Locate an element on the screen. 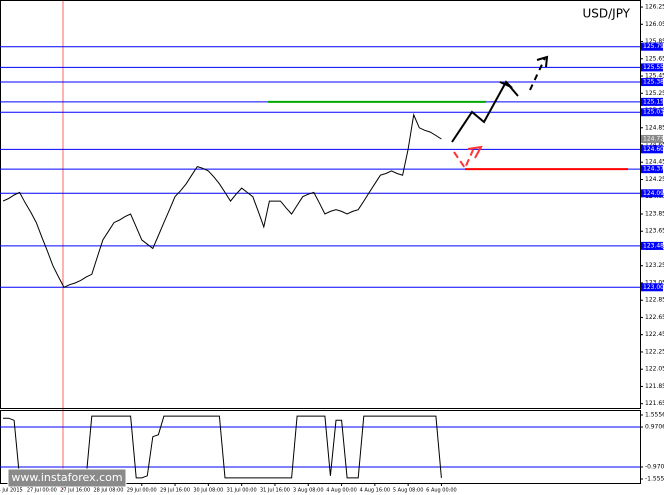 Image resolution: width=664 pixels, height=495 pixels. x-tick-label: 6 Aug 00:00 is located at coordinates (441, 491).